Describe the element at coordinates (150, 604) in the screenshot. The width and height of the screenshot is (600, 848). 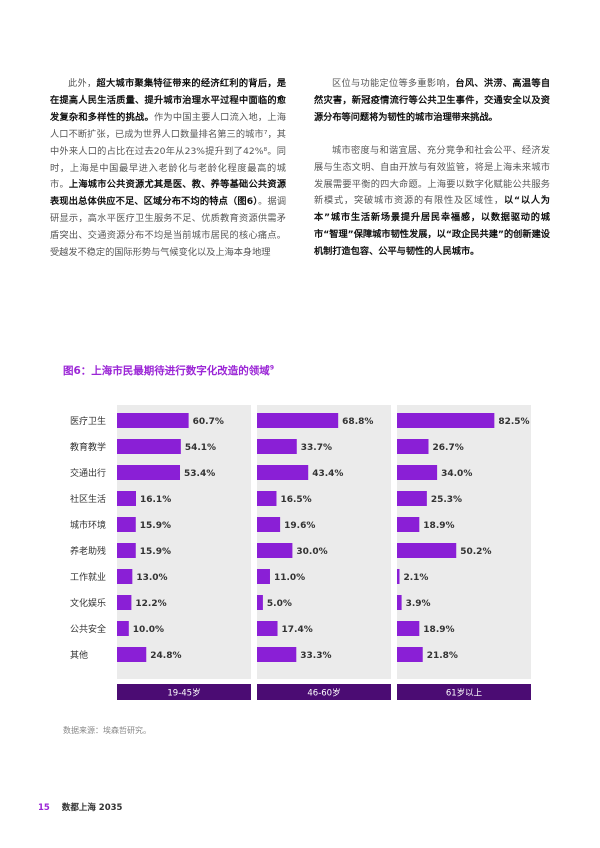
I see `data-label: 12.2%` at that location.